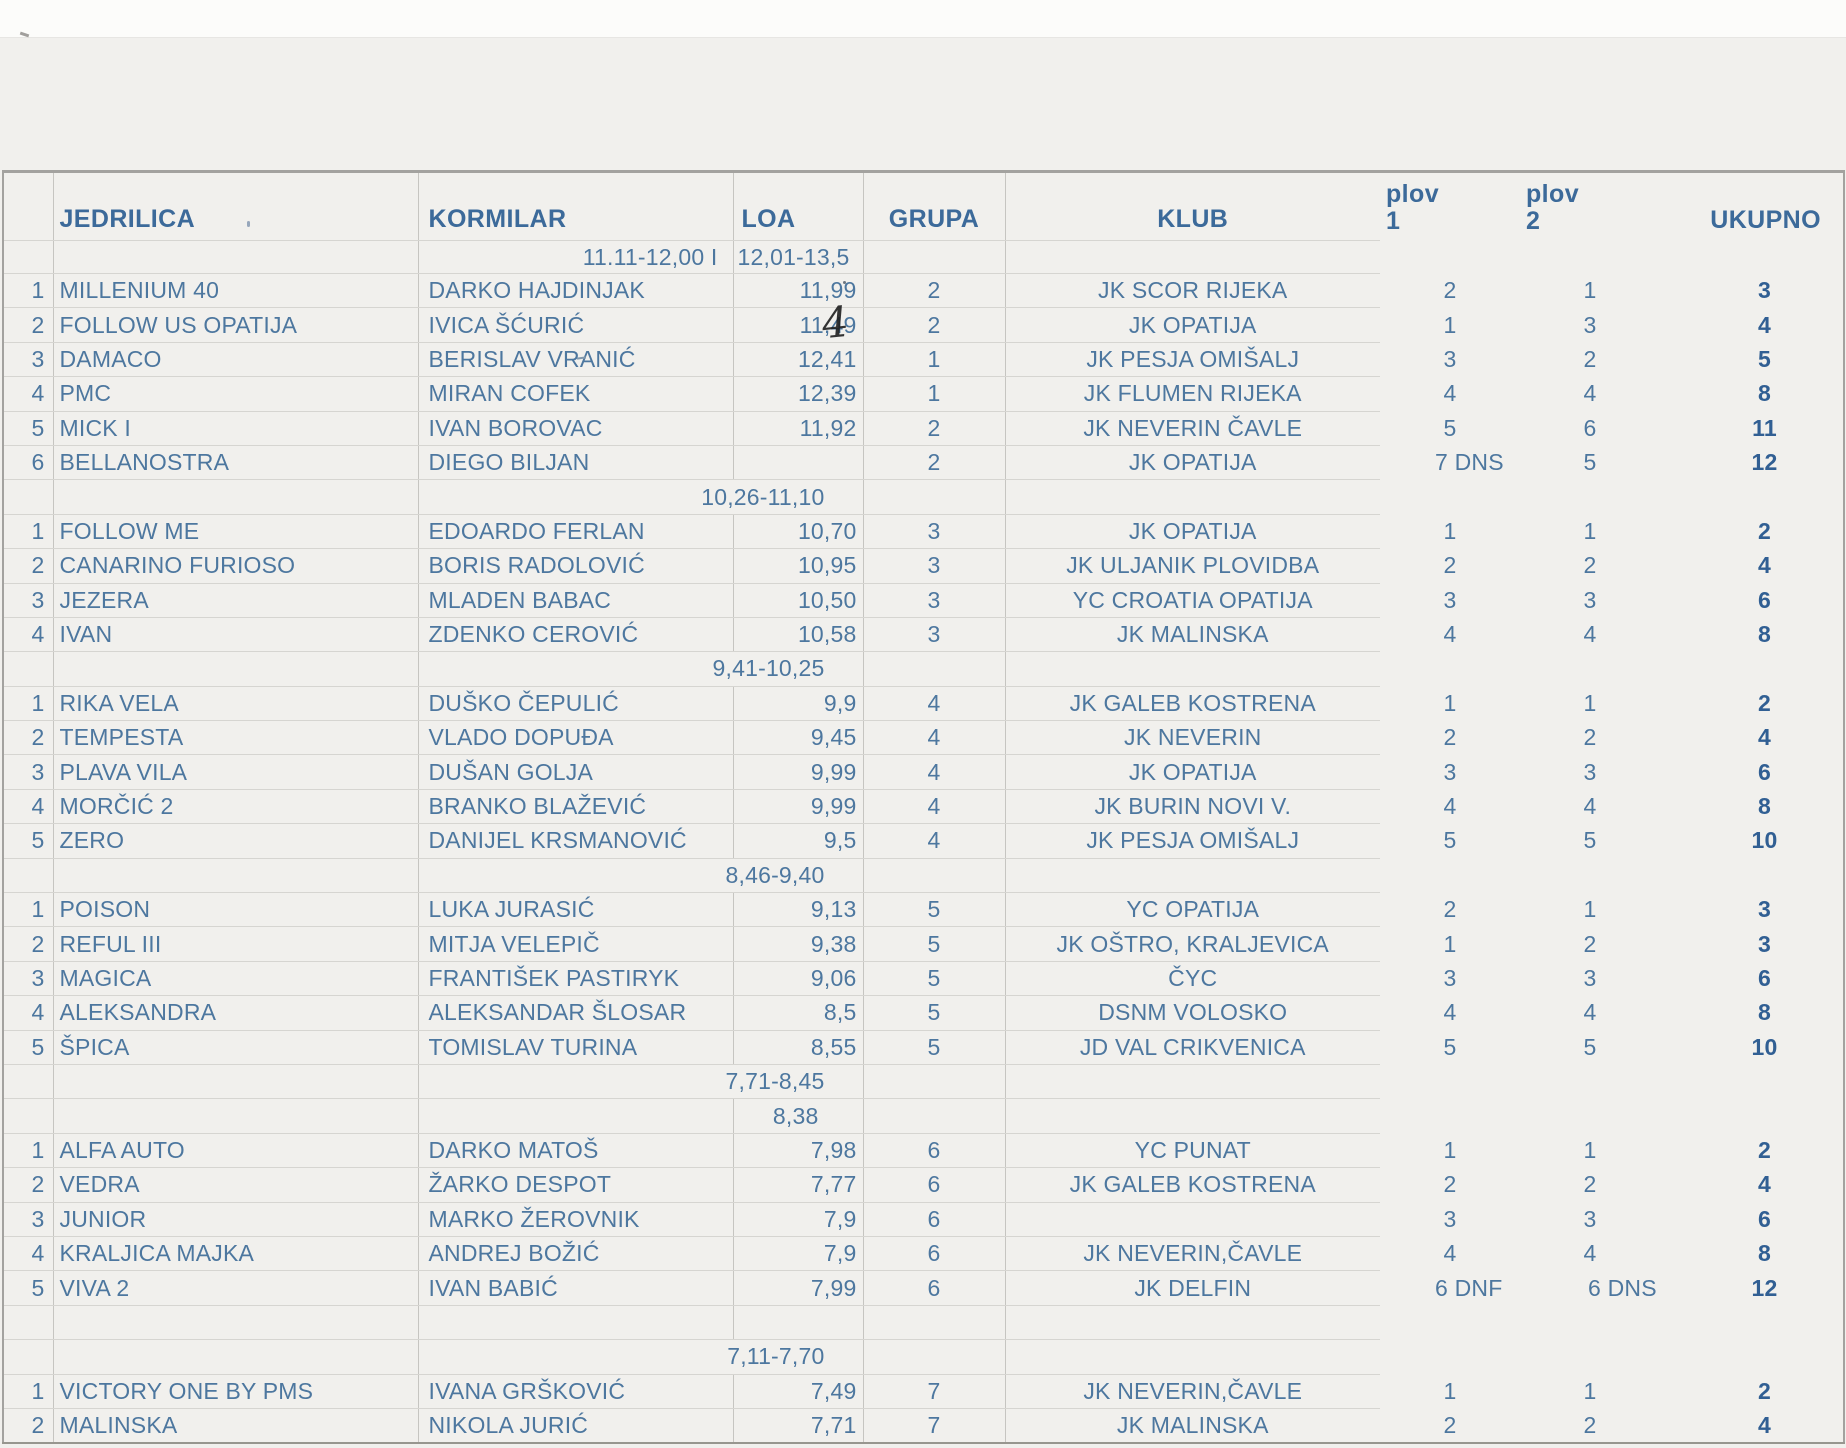  I want to click on club-cell: JK PESJA OMIŠALJ, so click(1192, 841).